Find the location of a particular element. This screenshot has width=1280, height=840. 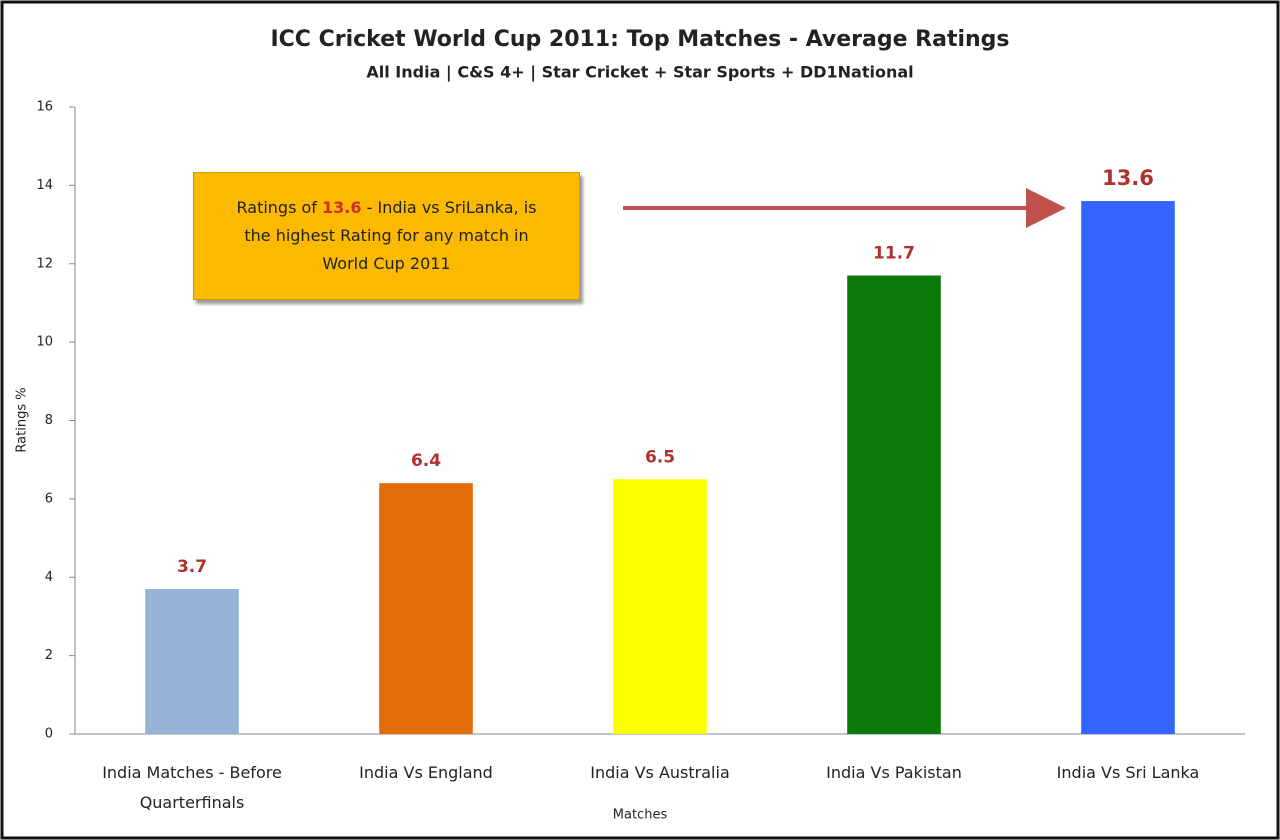

data-label: 13.6 is located at coordinates (1128, 178).